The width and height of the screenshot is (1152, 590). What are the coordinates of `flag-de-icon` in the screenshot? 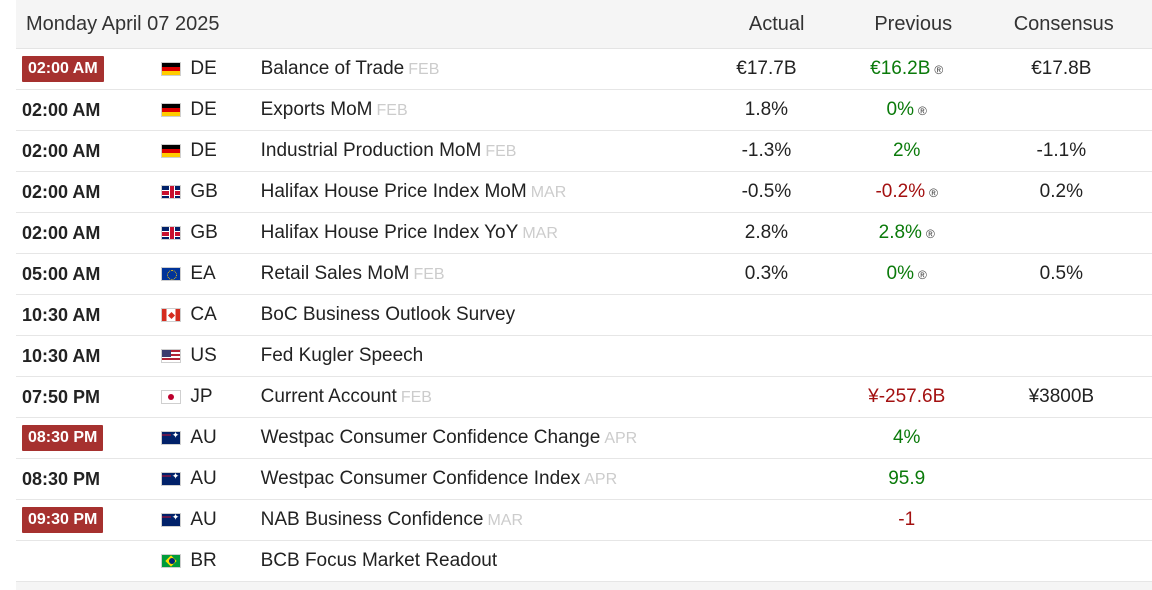 It's located at (171, 110).